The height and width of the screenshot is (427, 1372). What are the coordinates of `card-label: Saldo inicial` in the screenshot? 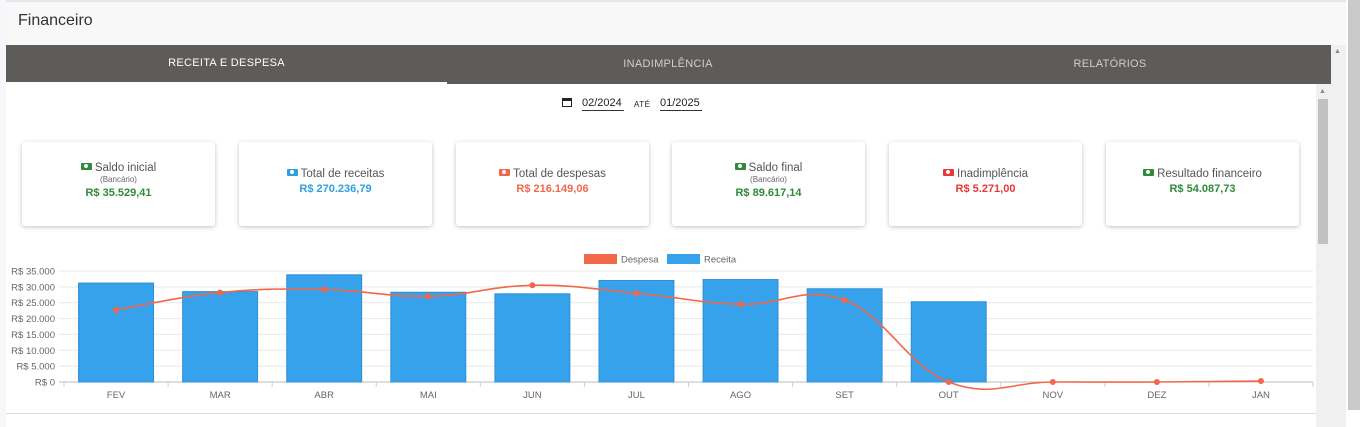 It's located at (125, 168).